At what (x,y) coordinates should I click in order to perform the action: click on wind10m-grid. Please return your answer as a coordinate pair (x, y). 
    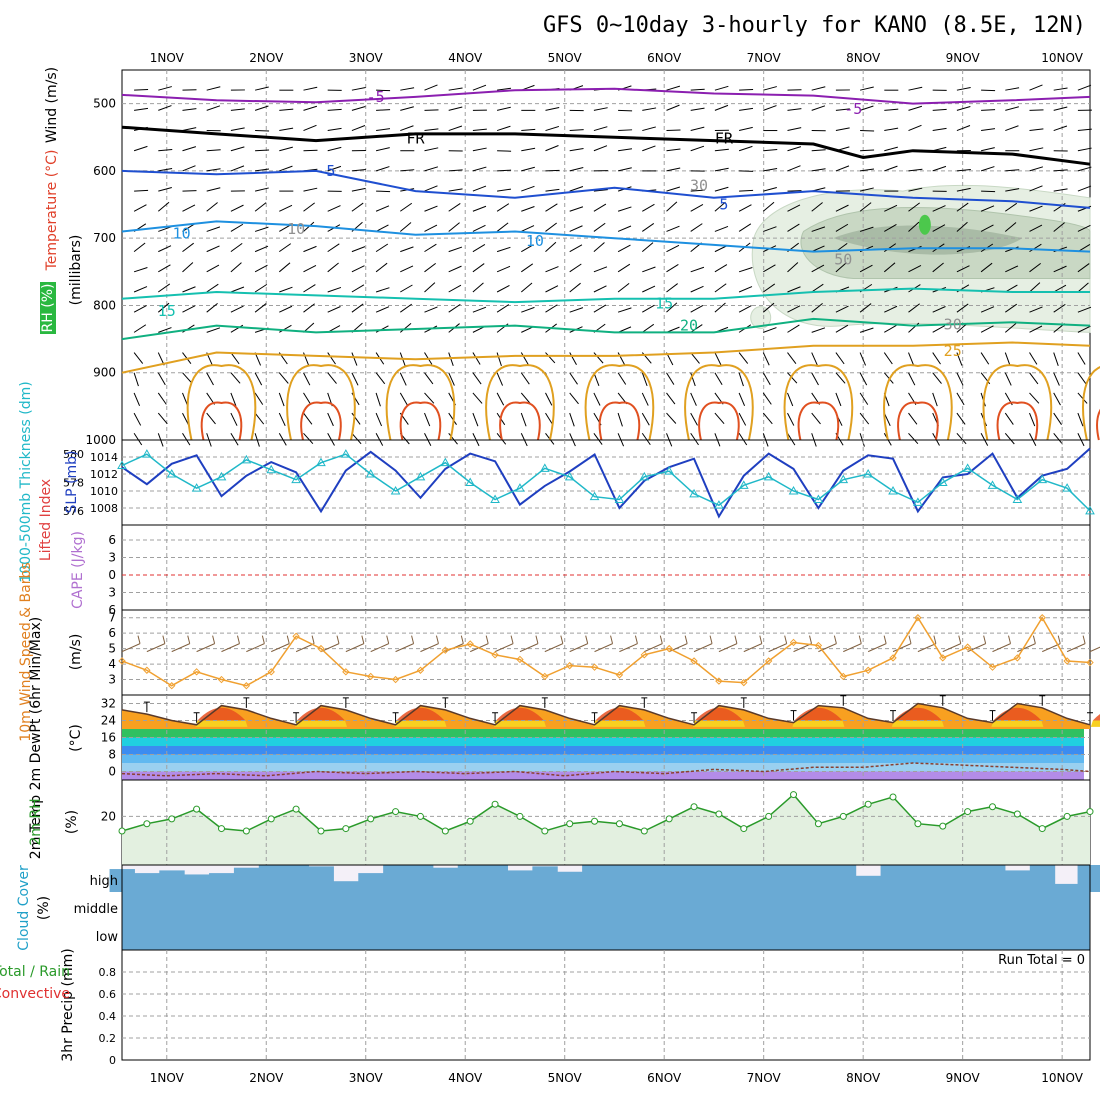
    Looking at the image, I should click on (606, 652).